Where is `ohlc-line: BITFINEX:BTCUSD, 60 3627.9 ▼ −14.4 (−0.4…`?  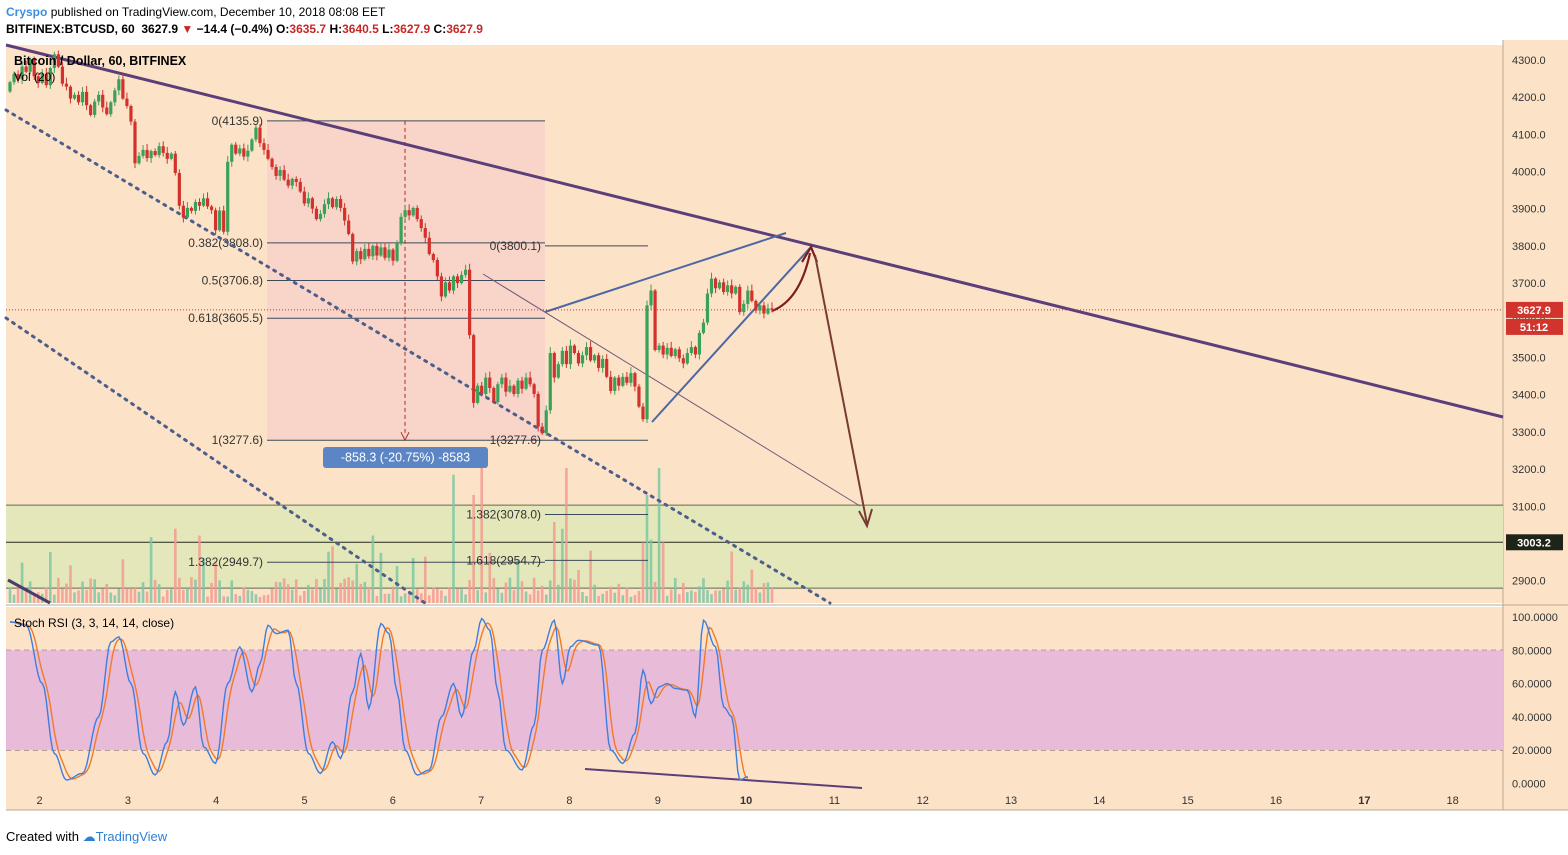
ohlc-line: BITFINEX:BTCUSD, 60 3627.9 ▼ −14.4 (−0.4… is located at coordinates (244, 29).